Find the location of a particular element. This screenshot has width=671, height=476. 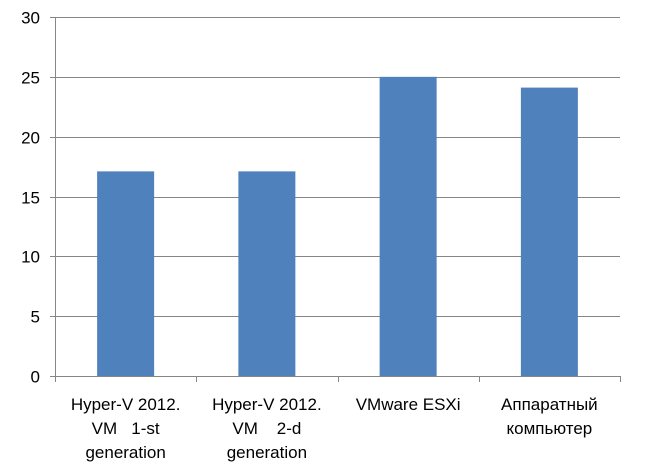

y-tick-label: 15 is located at coordinates (30, 198).